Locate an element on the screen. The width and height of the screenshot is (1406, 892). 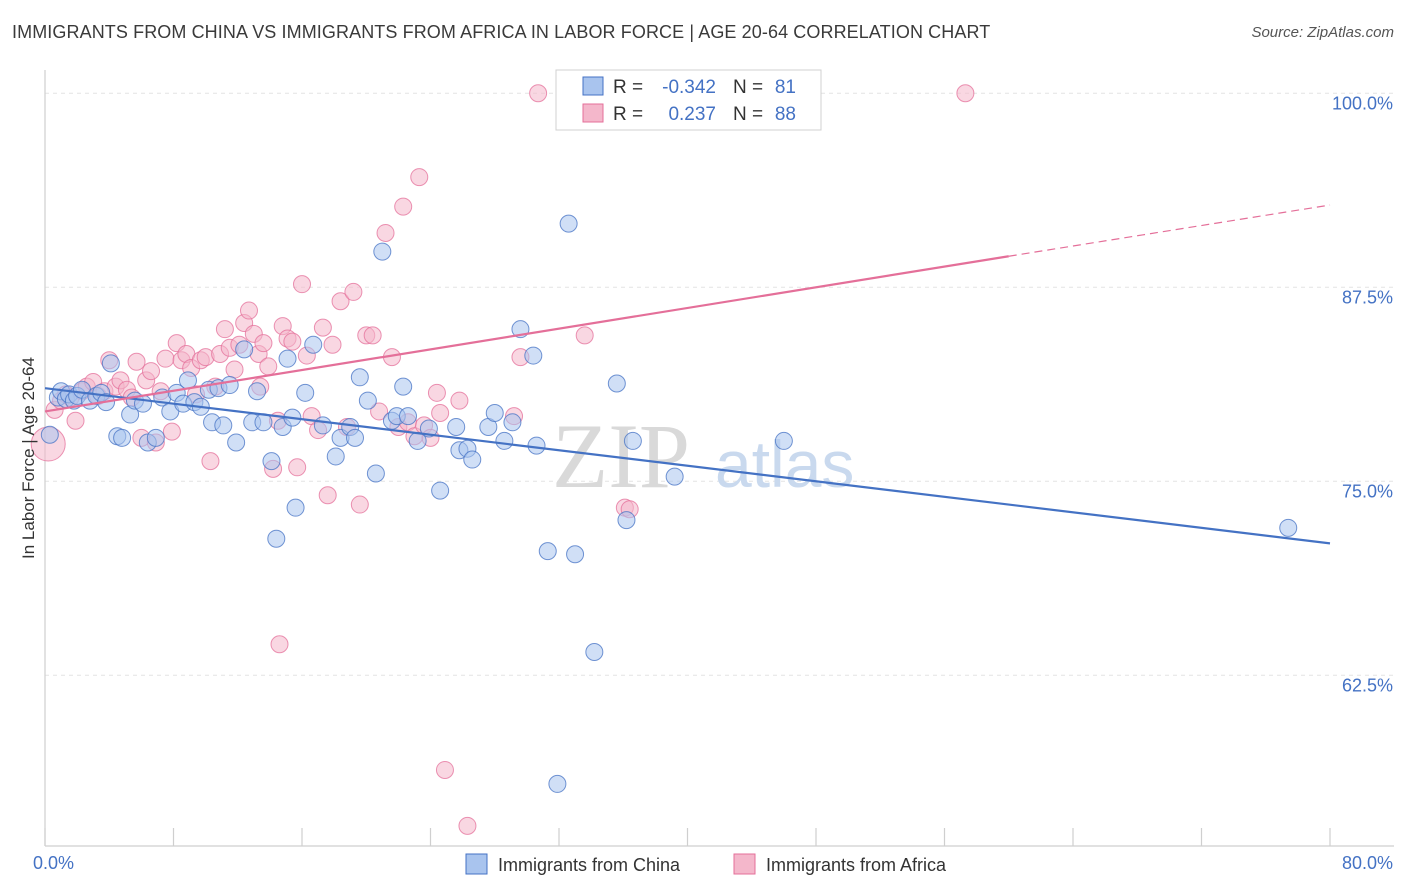
africa-trend-line is located at coordinates (526, 334).